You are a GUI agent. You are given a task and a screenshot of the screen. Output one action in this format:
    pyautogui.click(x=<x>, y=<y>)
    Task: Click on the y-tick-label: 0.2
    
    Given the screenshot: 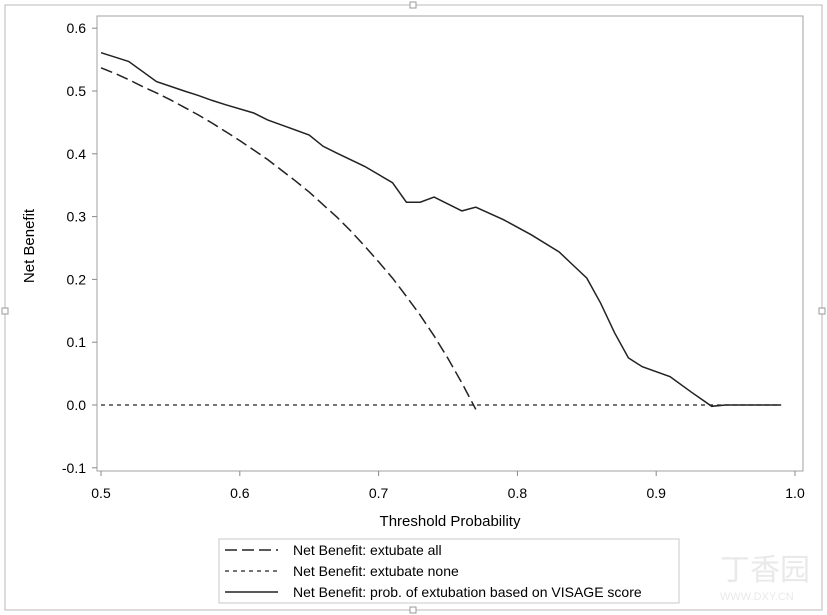 What is the action you would take?
    pyautogui.click(x=77, y=279)
    